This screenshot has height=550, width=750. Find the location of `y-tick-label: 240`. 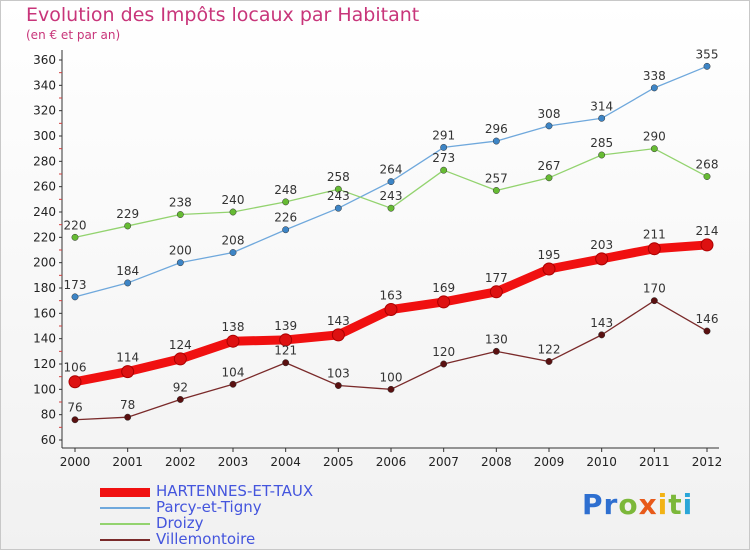

y-tick-label: 240 is located at coordinates (44, 212).